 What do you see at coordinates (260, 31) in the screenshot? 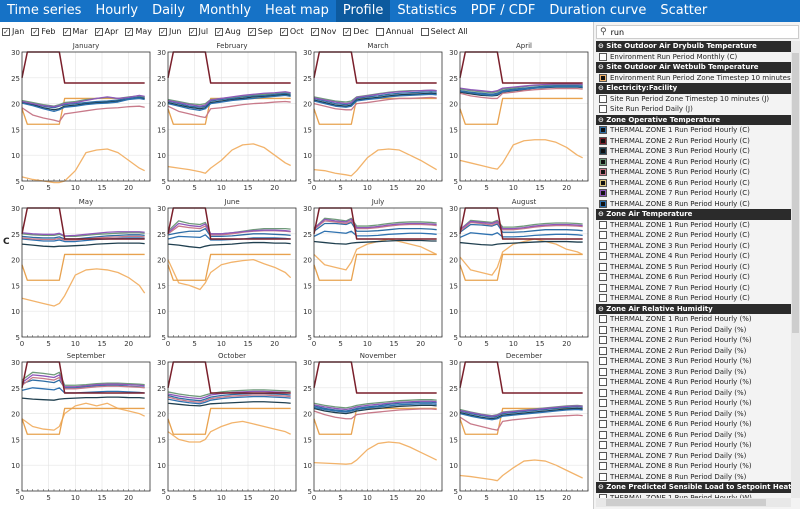
I see `checkbox-sep: ✓ Sep` at bounding box center [260, 31].